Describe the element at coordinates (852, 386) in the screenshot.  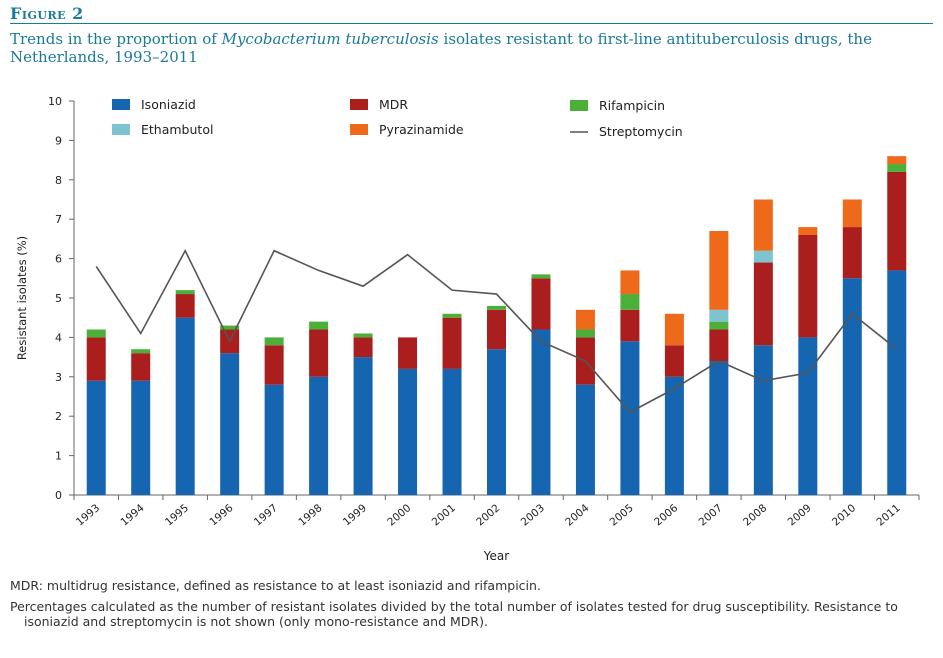
I see `bar-isoniazid-2010` at that location.